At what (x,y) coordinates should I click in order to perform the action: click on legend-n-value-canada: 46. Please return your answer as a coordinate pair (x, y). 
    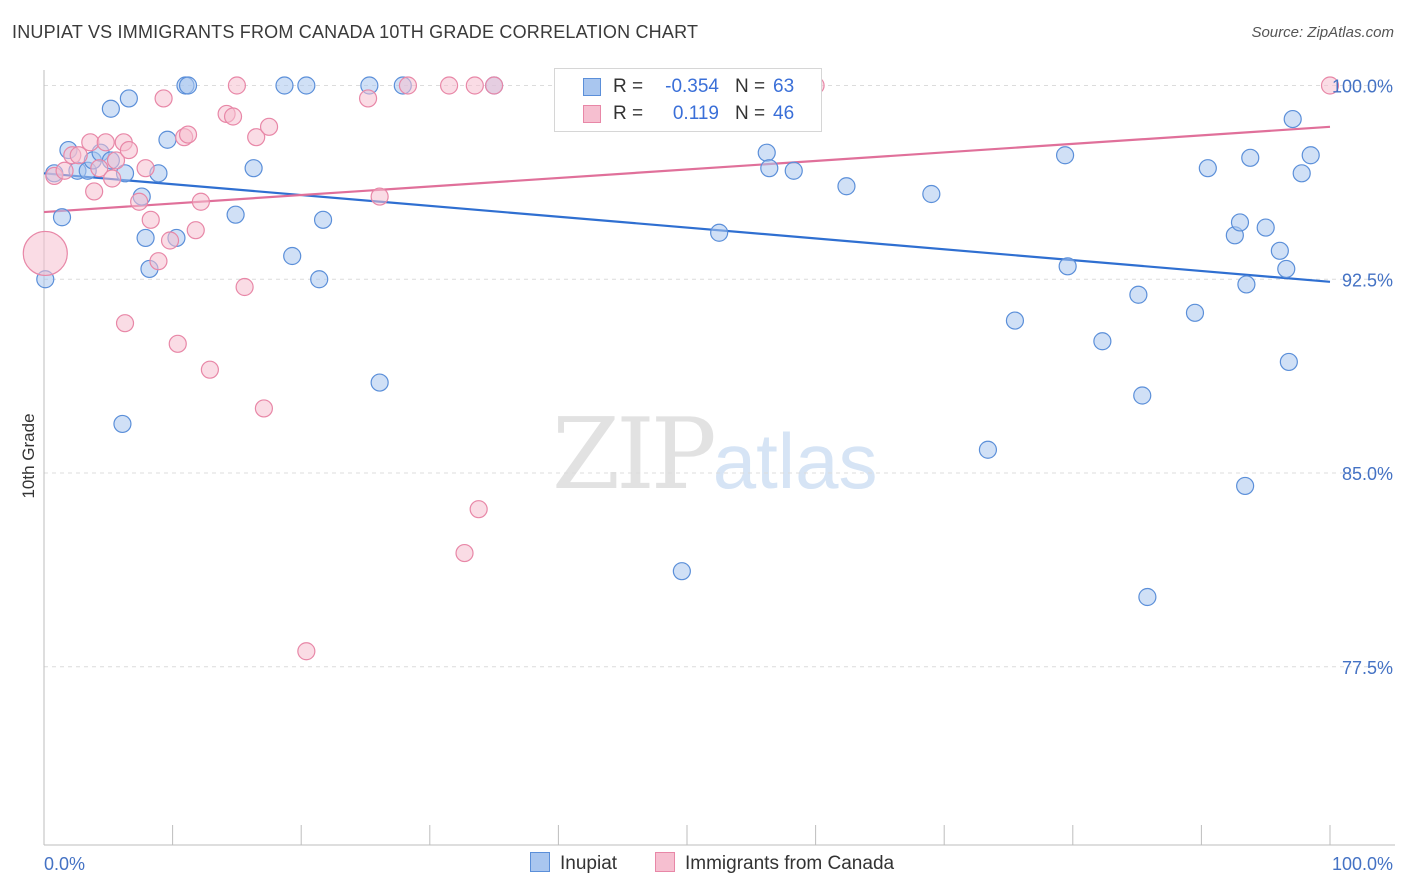
    Looking at the image, I should click on (784, 113).